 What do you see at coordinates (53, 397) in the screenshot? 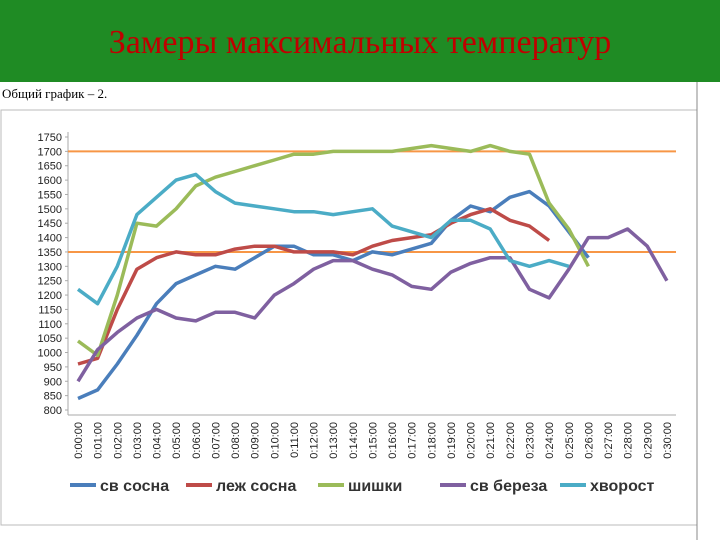
I see `y-tick-label: 850` at bounding box center [53, 397].